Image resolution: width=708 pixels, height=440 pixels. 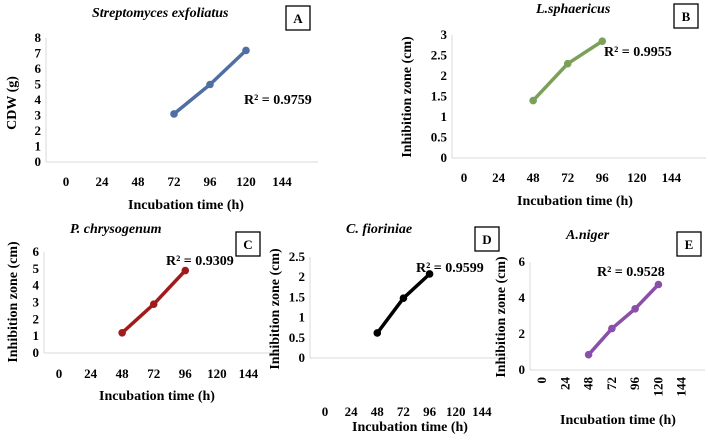 I want to click on chart-title: C. fioriniae, so click(x=379, y=229).